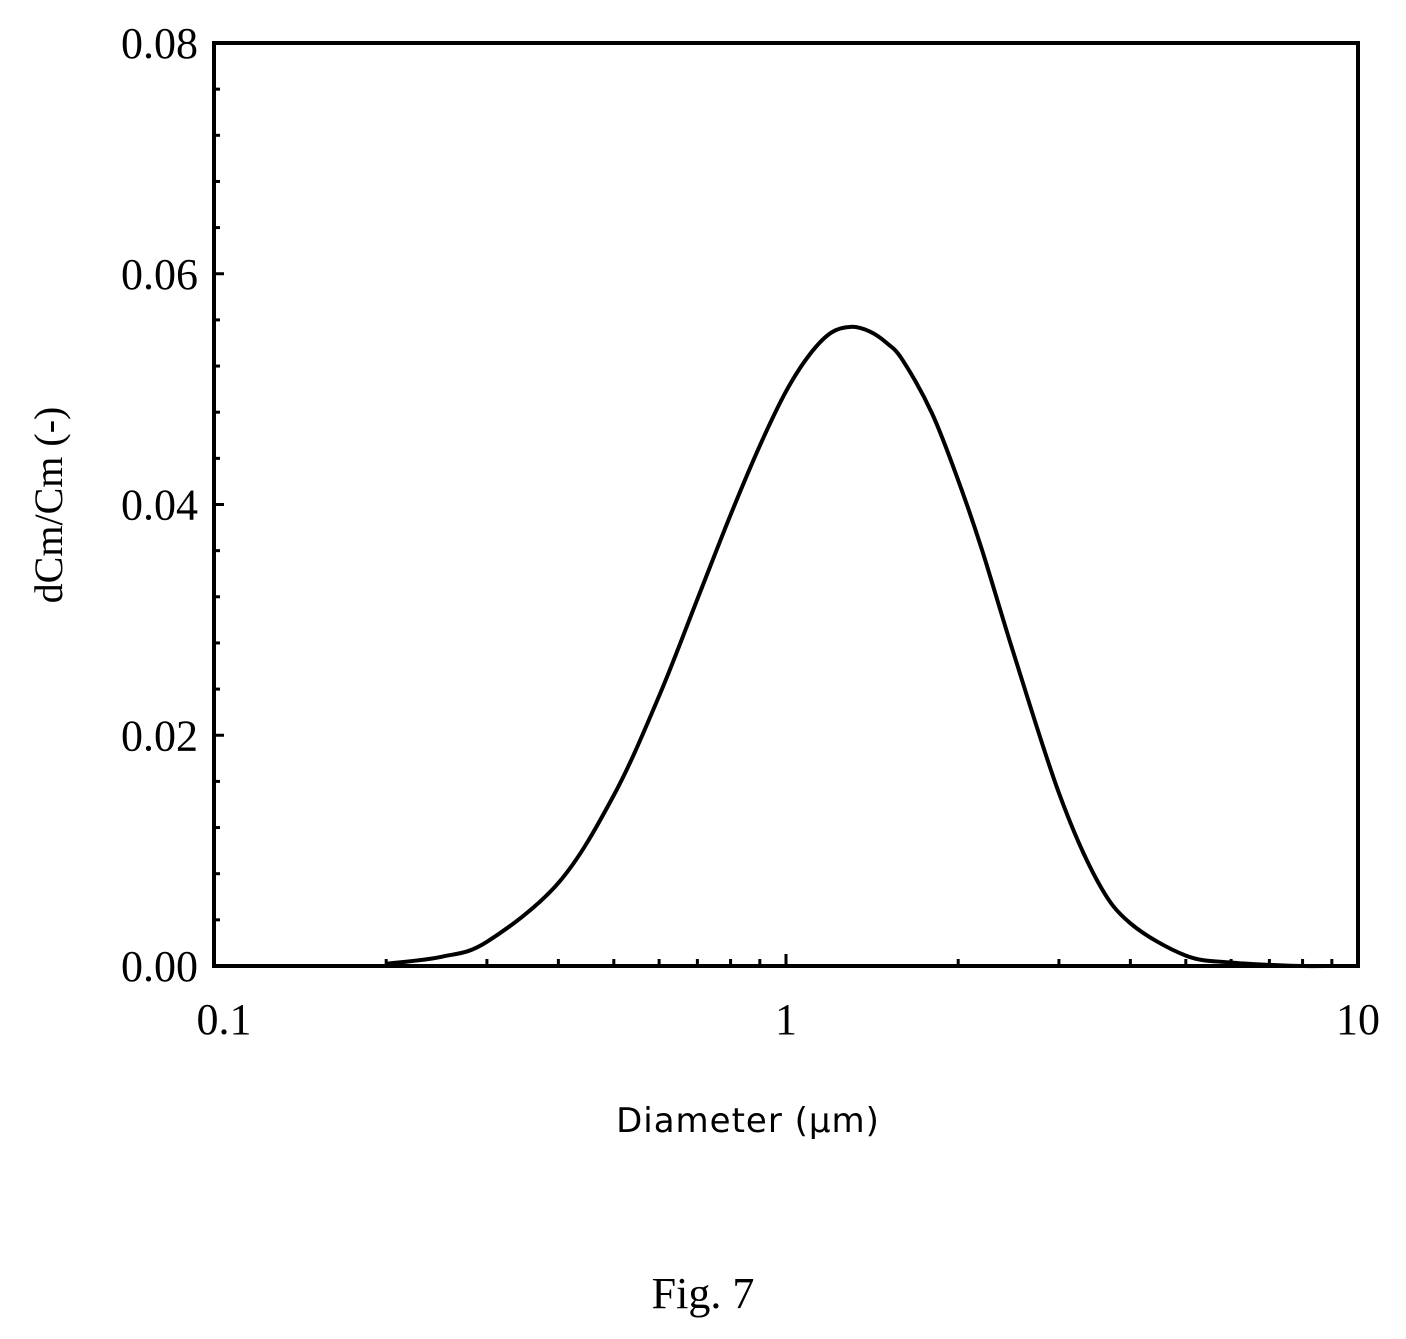  I want to click on x-tick-labels: 0.1 1 10, so click(789, 1019).